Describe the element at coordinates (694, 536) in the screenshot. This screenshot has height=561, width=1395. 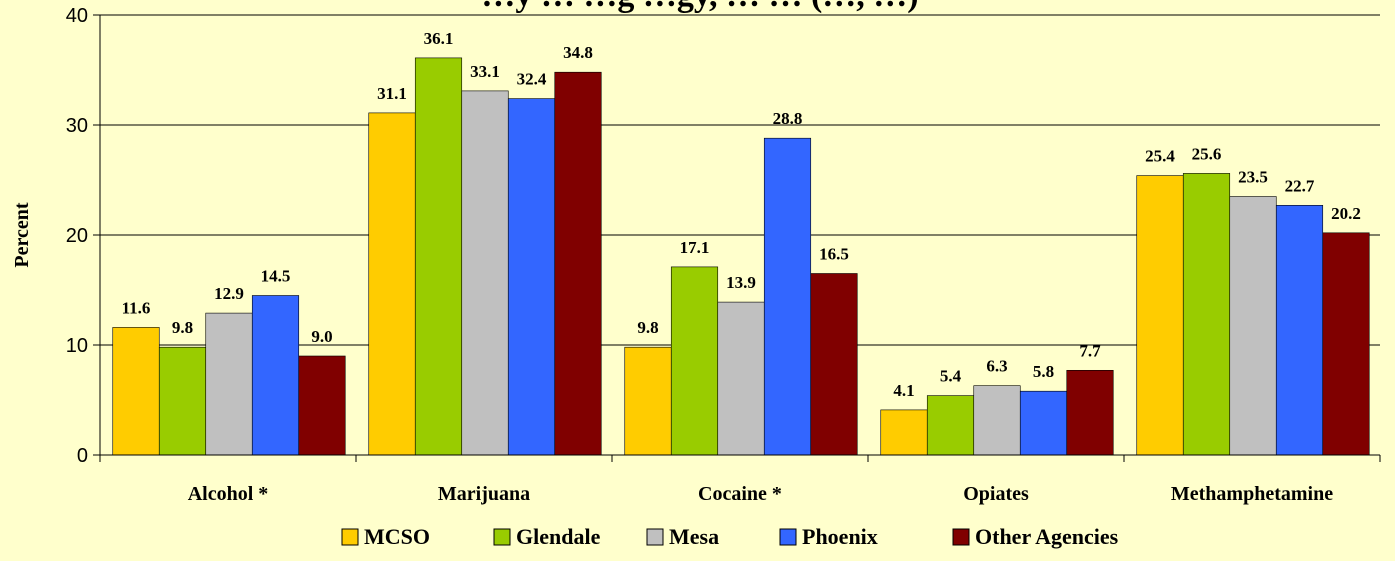
I see `legend-label: Mesa` at that location.